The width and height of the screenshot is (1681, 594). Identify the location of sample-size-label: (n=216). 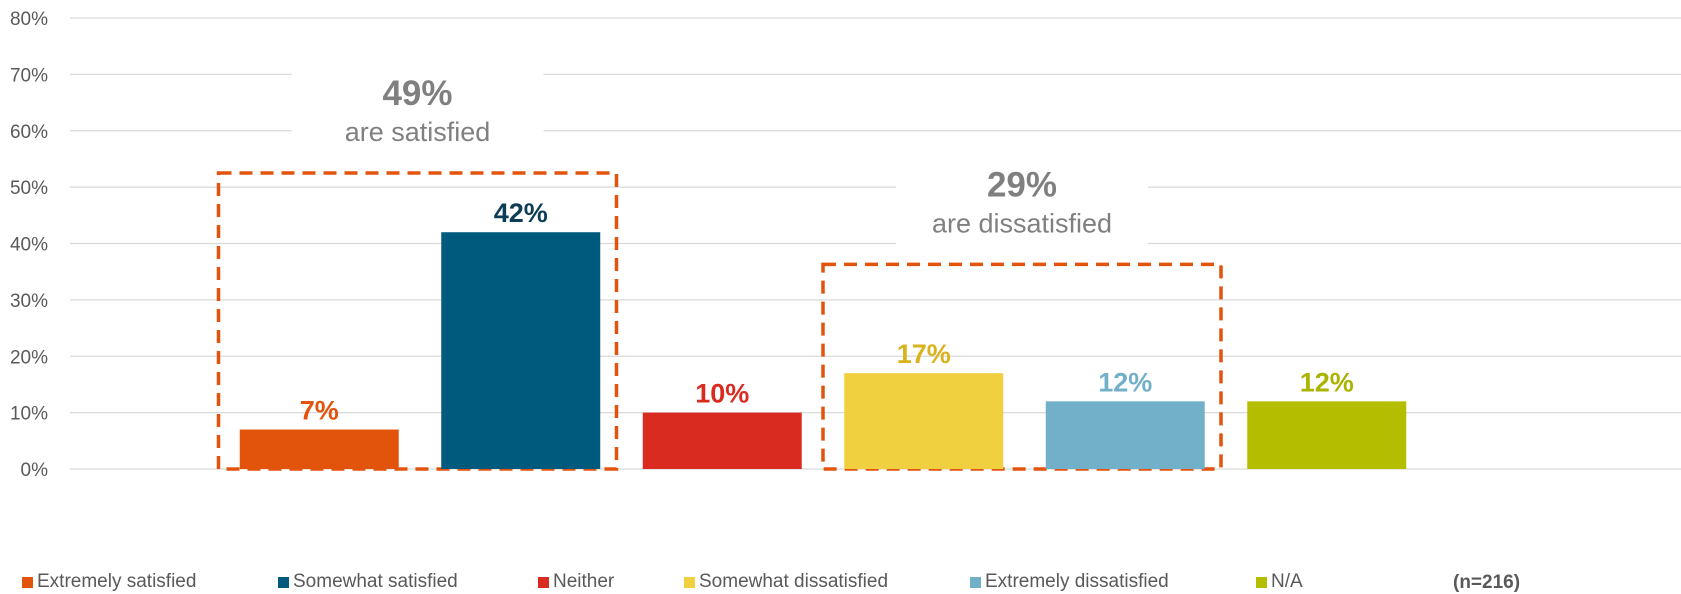
(1486, 583).